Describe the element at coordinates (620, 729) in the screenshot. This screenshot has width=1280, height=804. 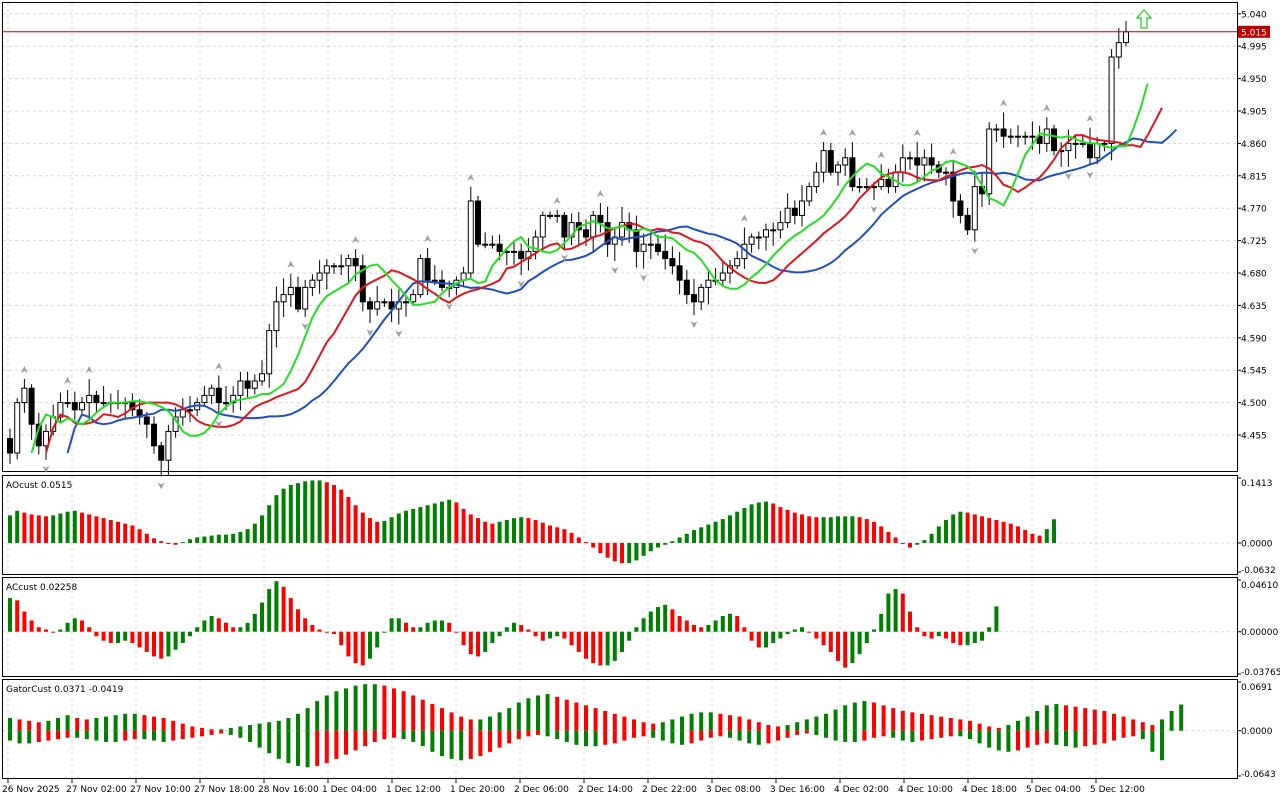
I see `gator-panel` at that location.